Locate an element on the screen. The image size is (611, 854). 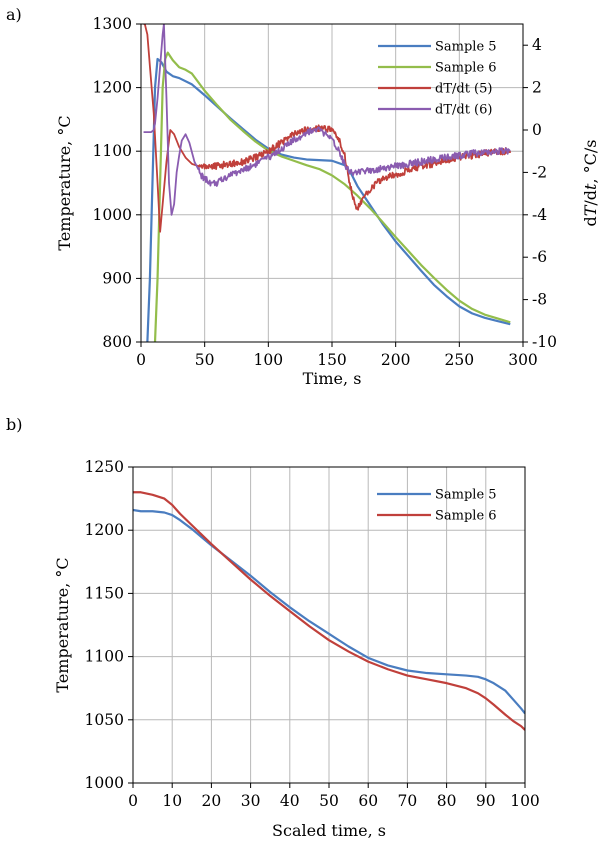
x-tick-label: 10 is located at coordinates (172, 801).